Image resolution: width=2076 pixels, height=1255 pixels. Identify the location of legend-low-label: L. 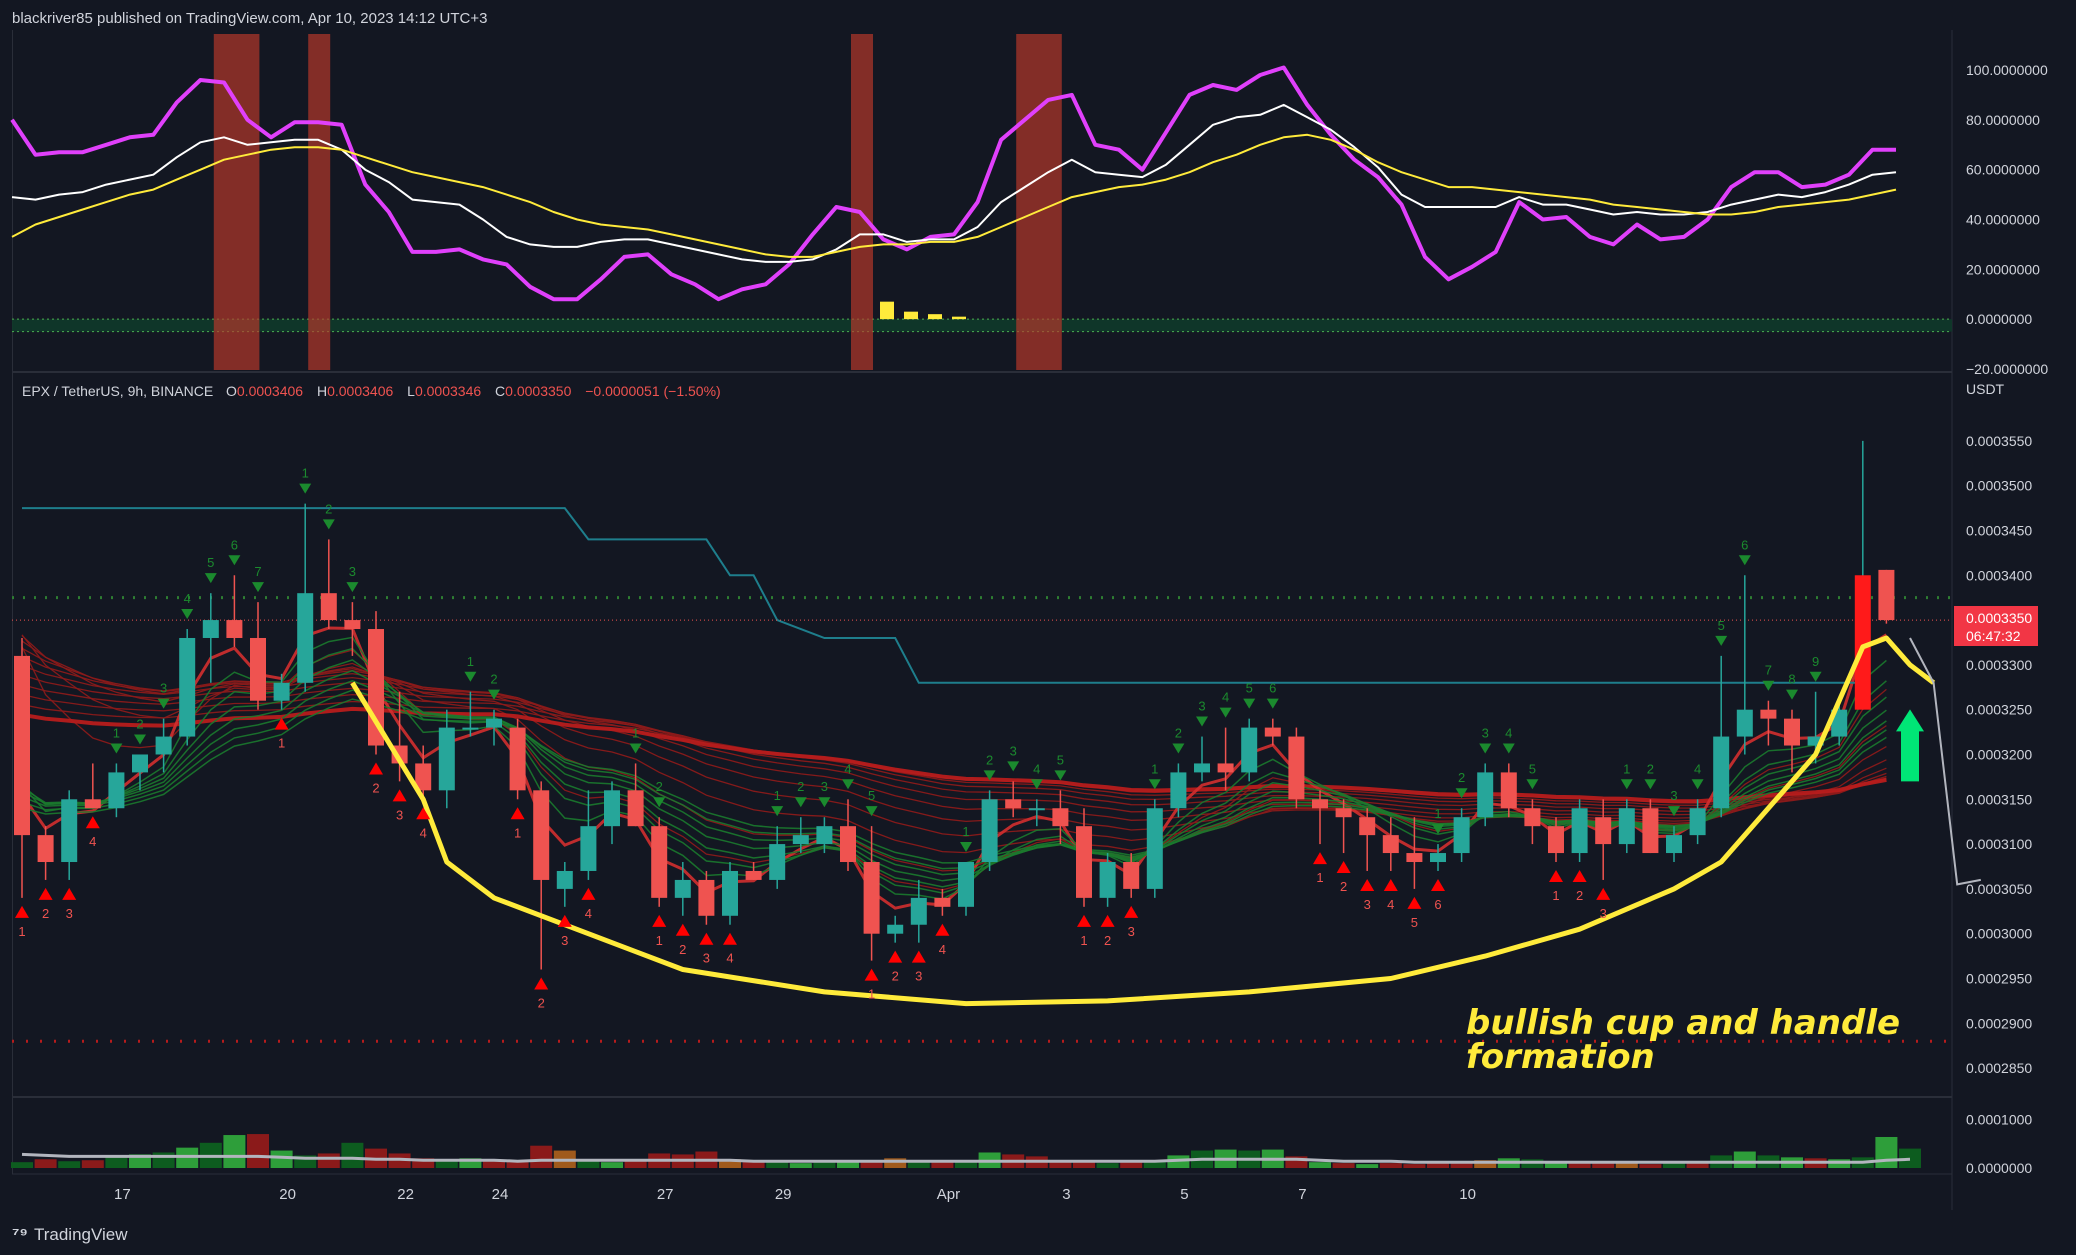
(411, 391).